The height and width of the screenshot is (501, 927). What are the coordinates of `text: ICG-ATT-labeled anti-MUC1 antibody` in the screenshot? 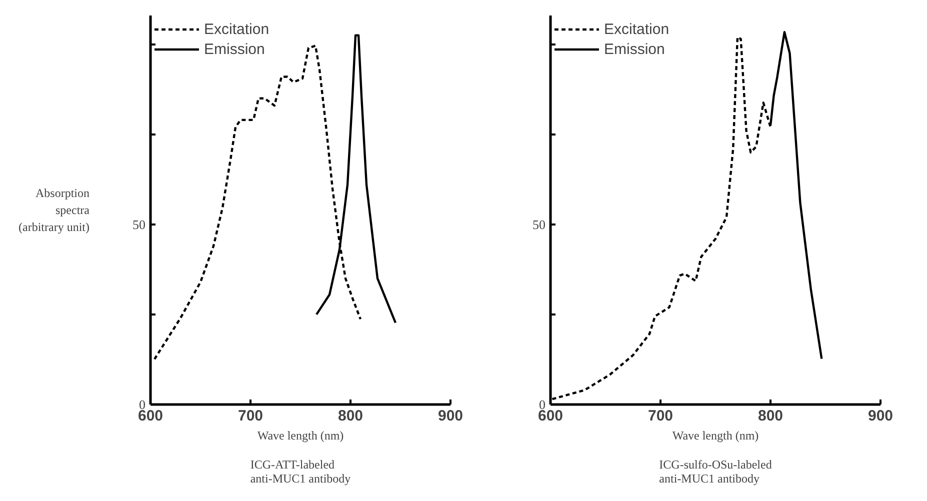 It's located at (300, 472).